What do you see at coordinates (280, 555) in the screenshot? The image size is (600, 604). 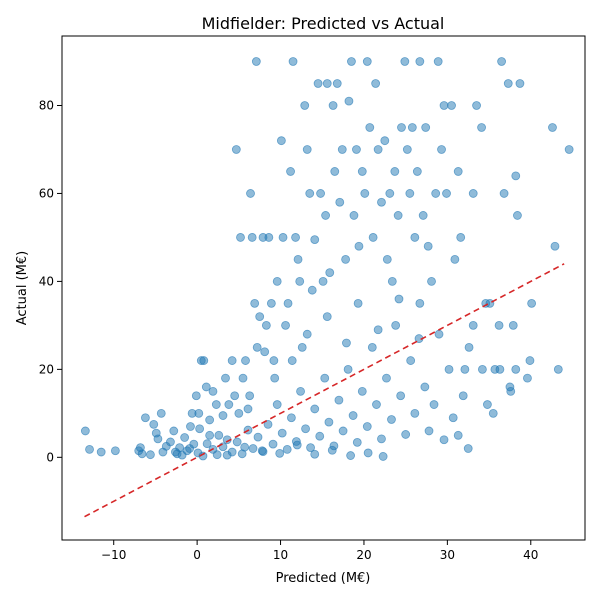 I see `x-tick-label: 10` at bounding box center [280, 555].